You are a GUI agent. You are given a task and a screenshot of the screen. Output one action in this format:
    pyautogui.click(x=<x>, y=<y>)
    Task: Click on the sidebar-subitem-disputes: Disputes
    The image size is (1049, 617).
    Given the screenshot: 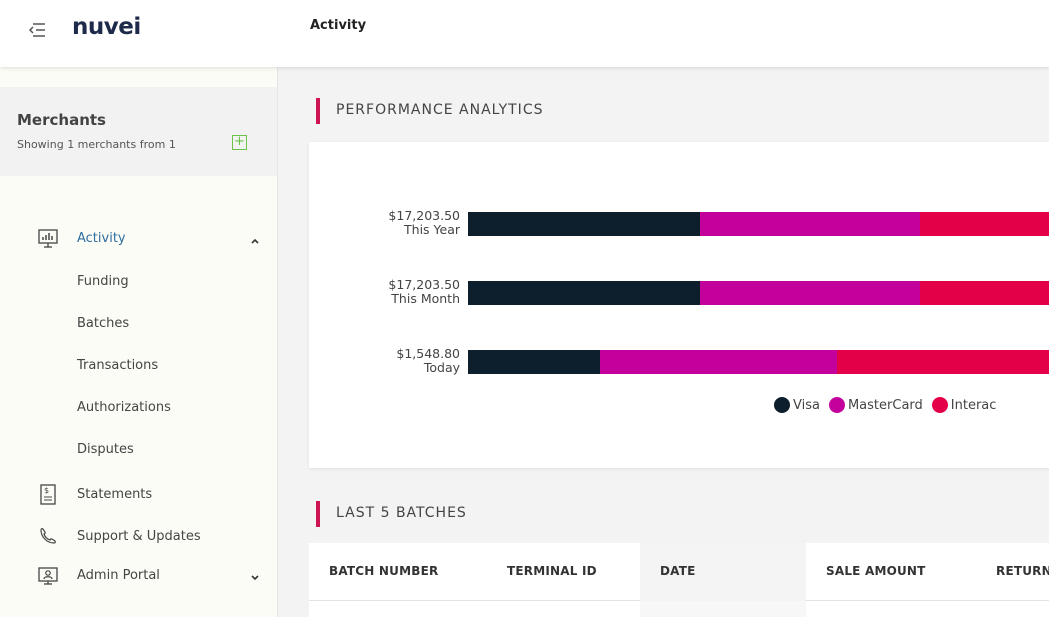 What is the action you would take?
    pyautogui.click(x=105, y=449)
    